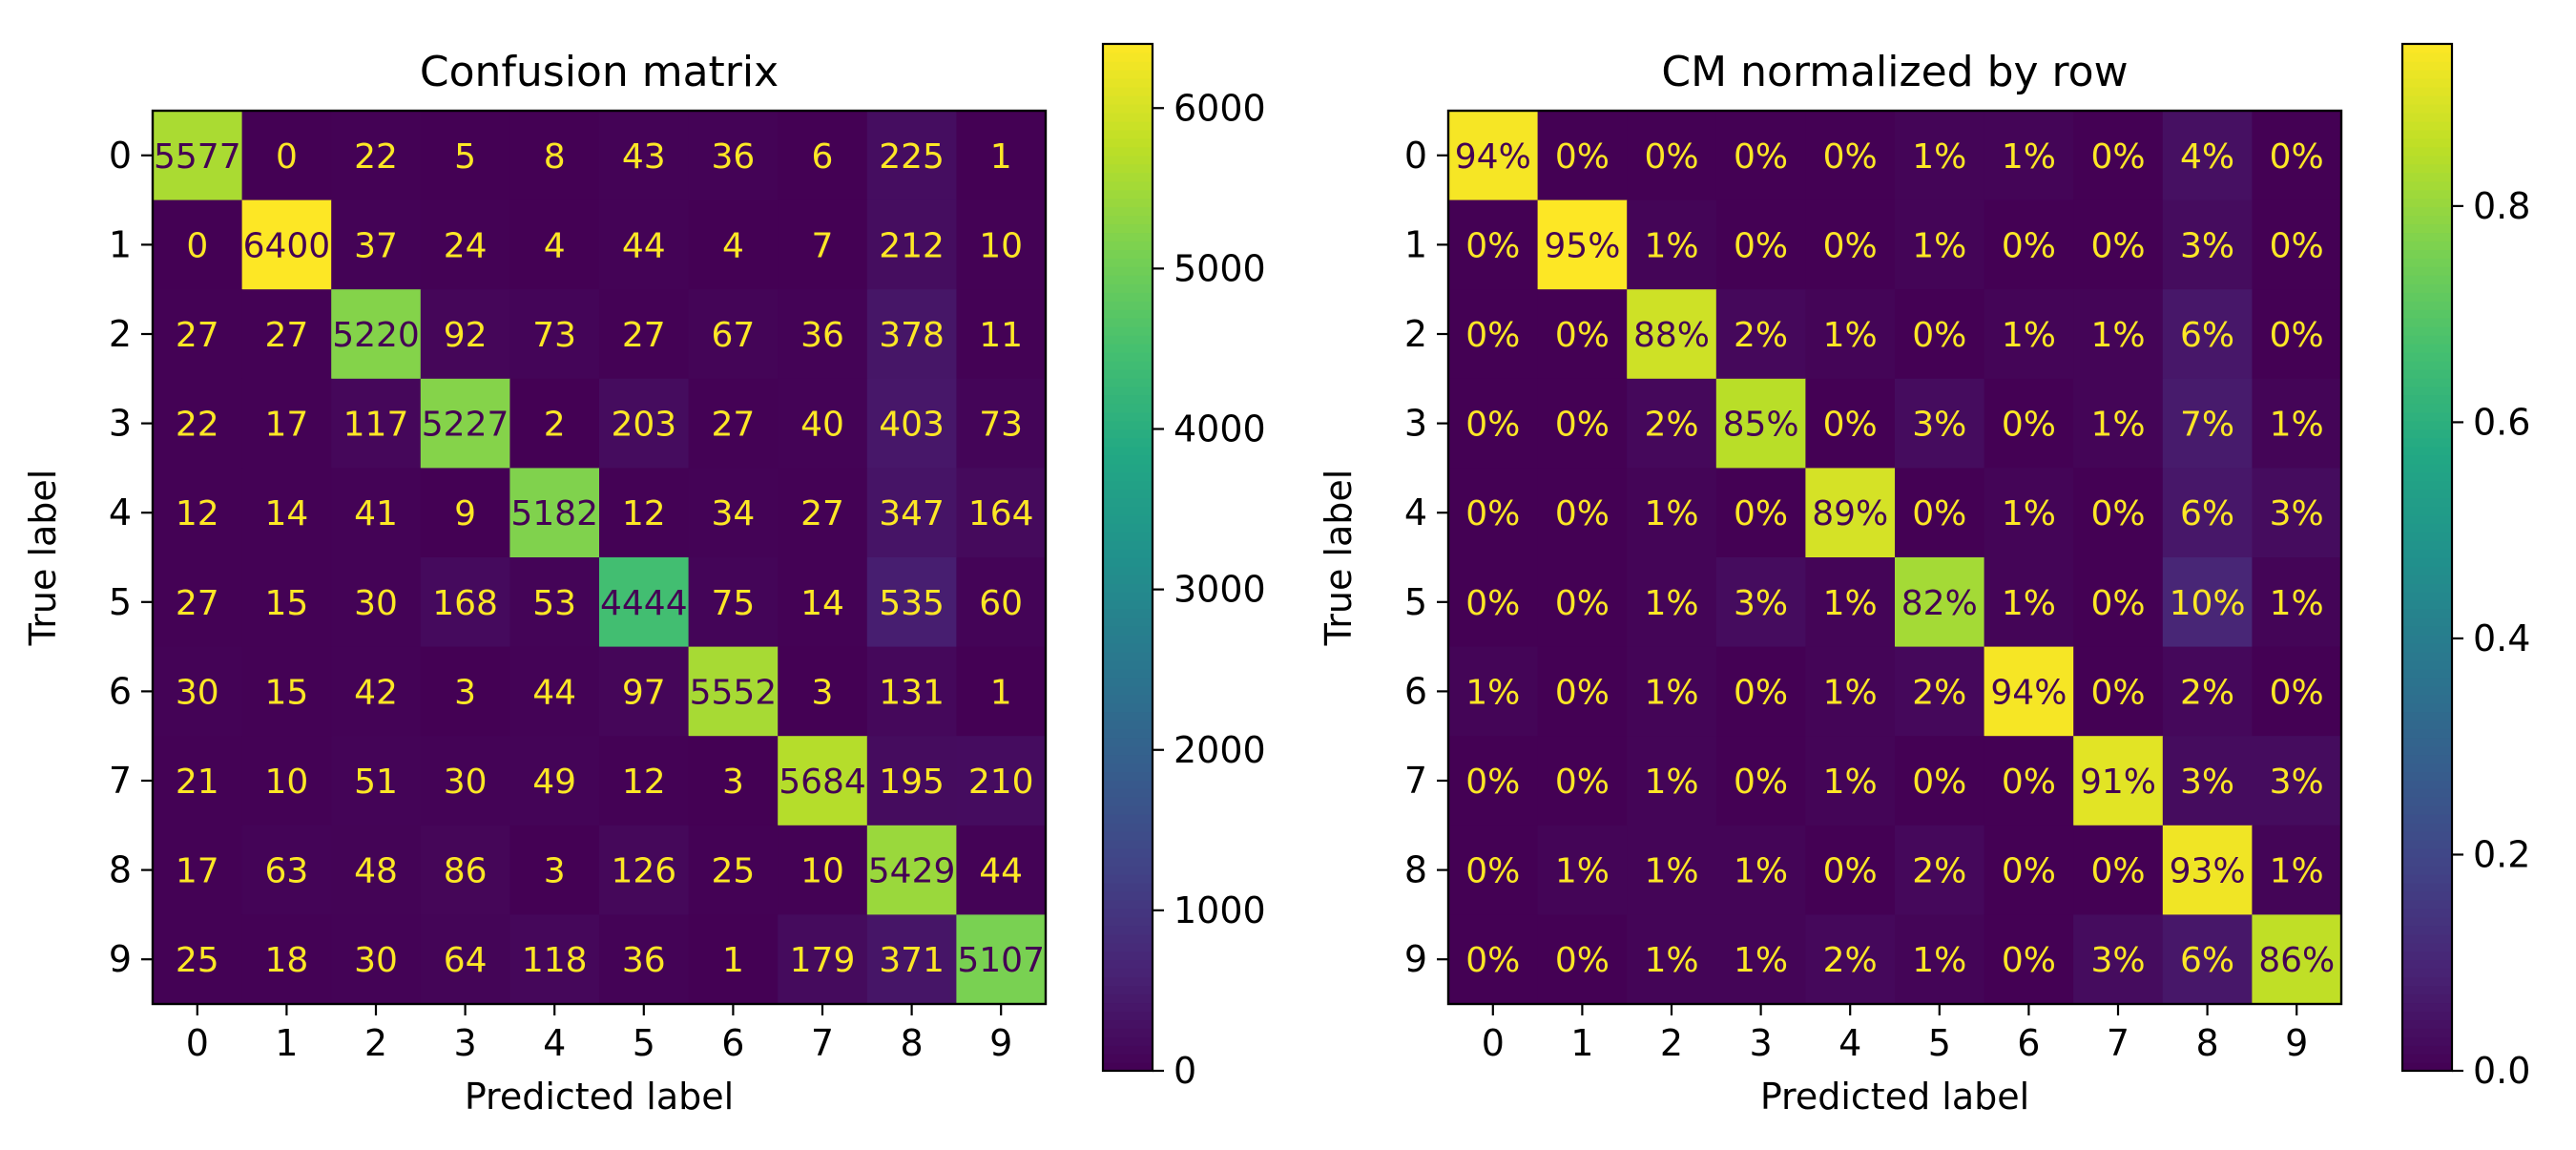  Describe the element at coordinates (197, 1043) in the screenshot. I see `x-tick-label: 0` at that location.